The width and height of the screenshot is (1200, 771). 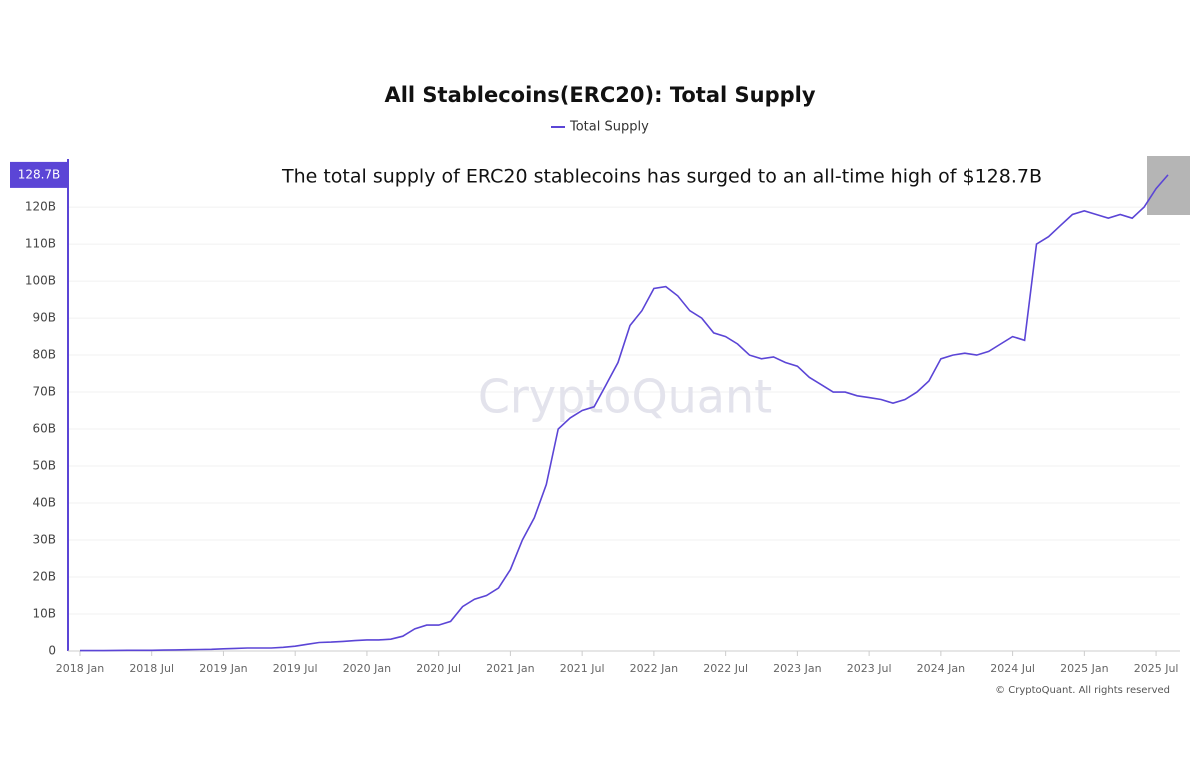 I want to click on x-tick-label: 2020 Jan, so click(x=367, y=668).